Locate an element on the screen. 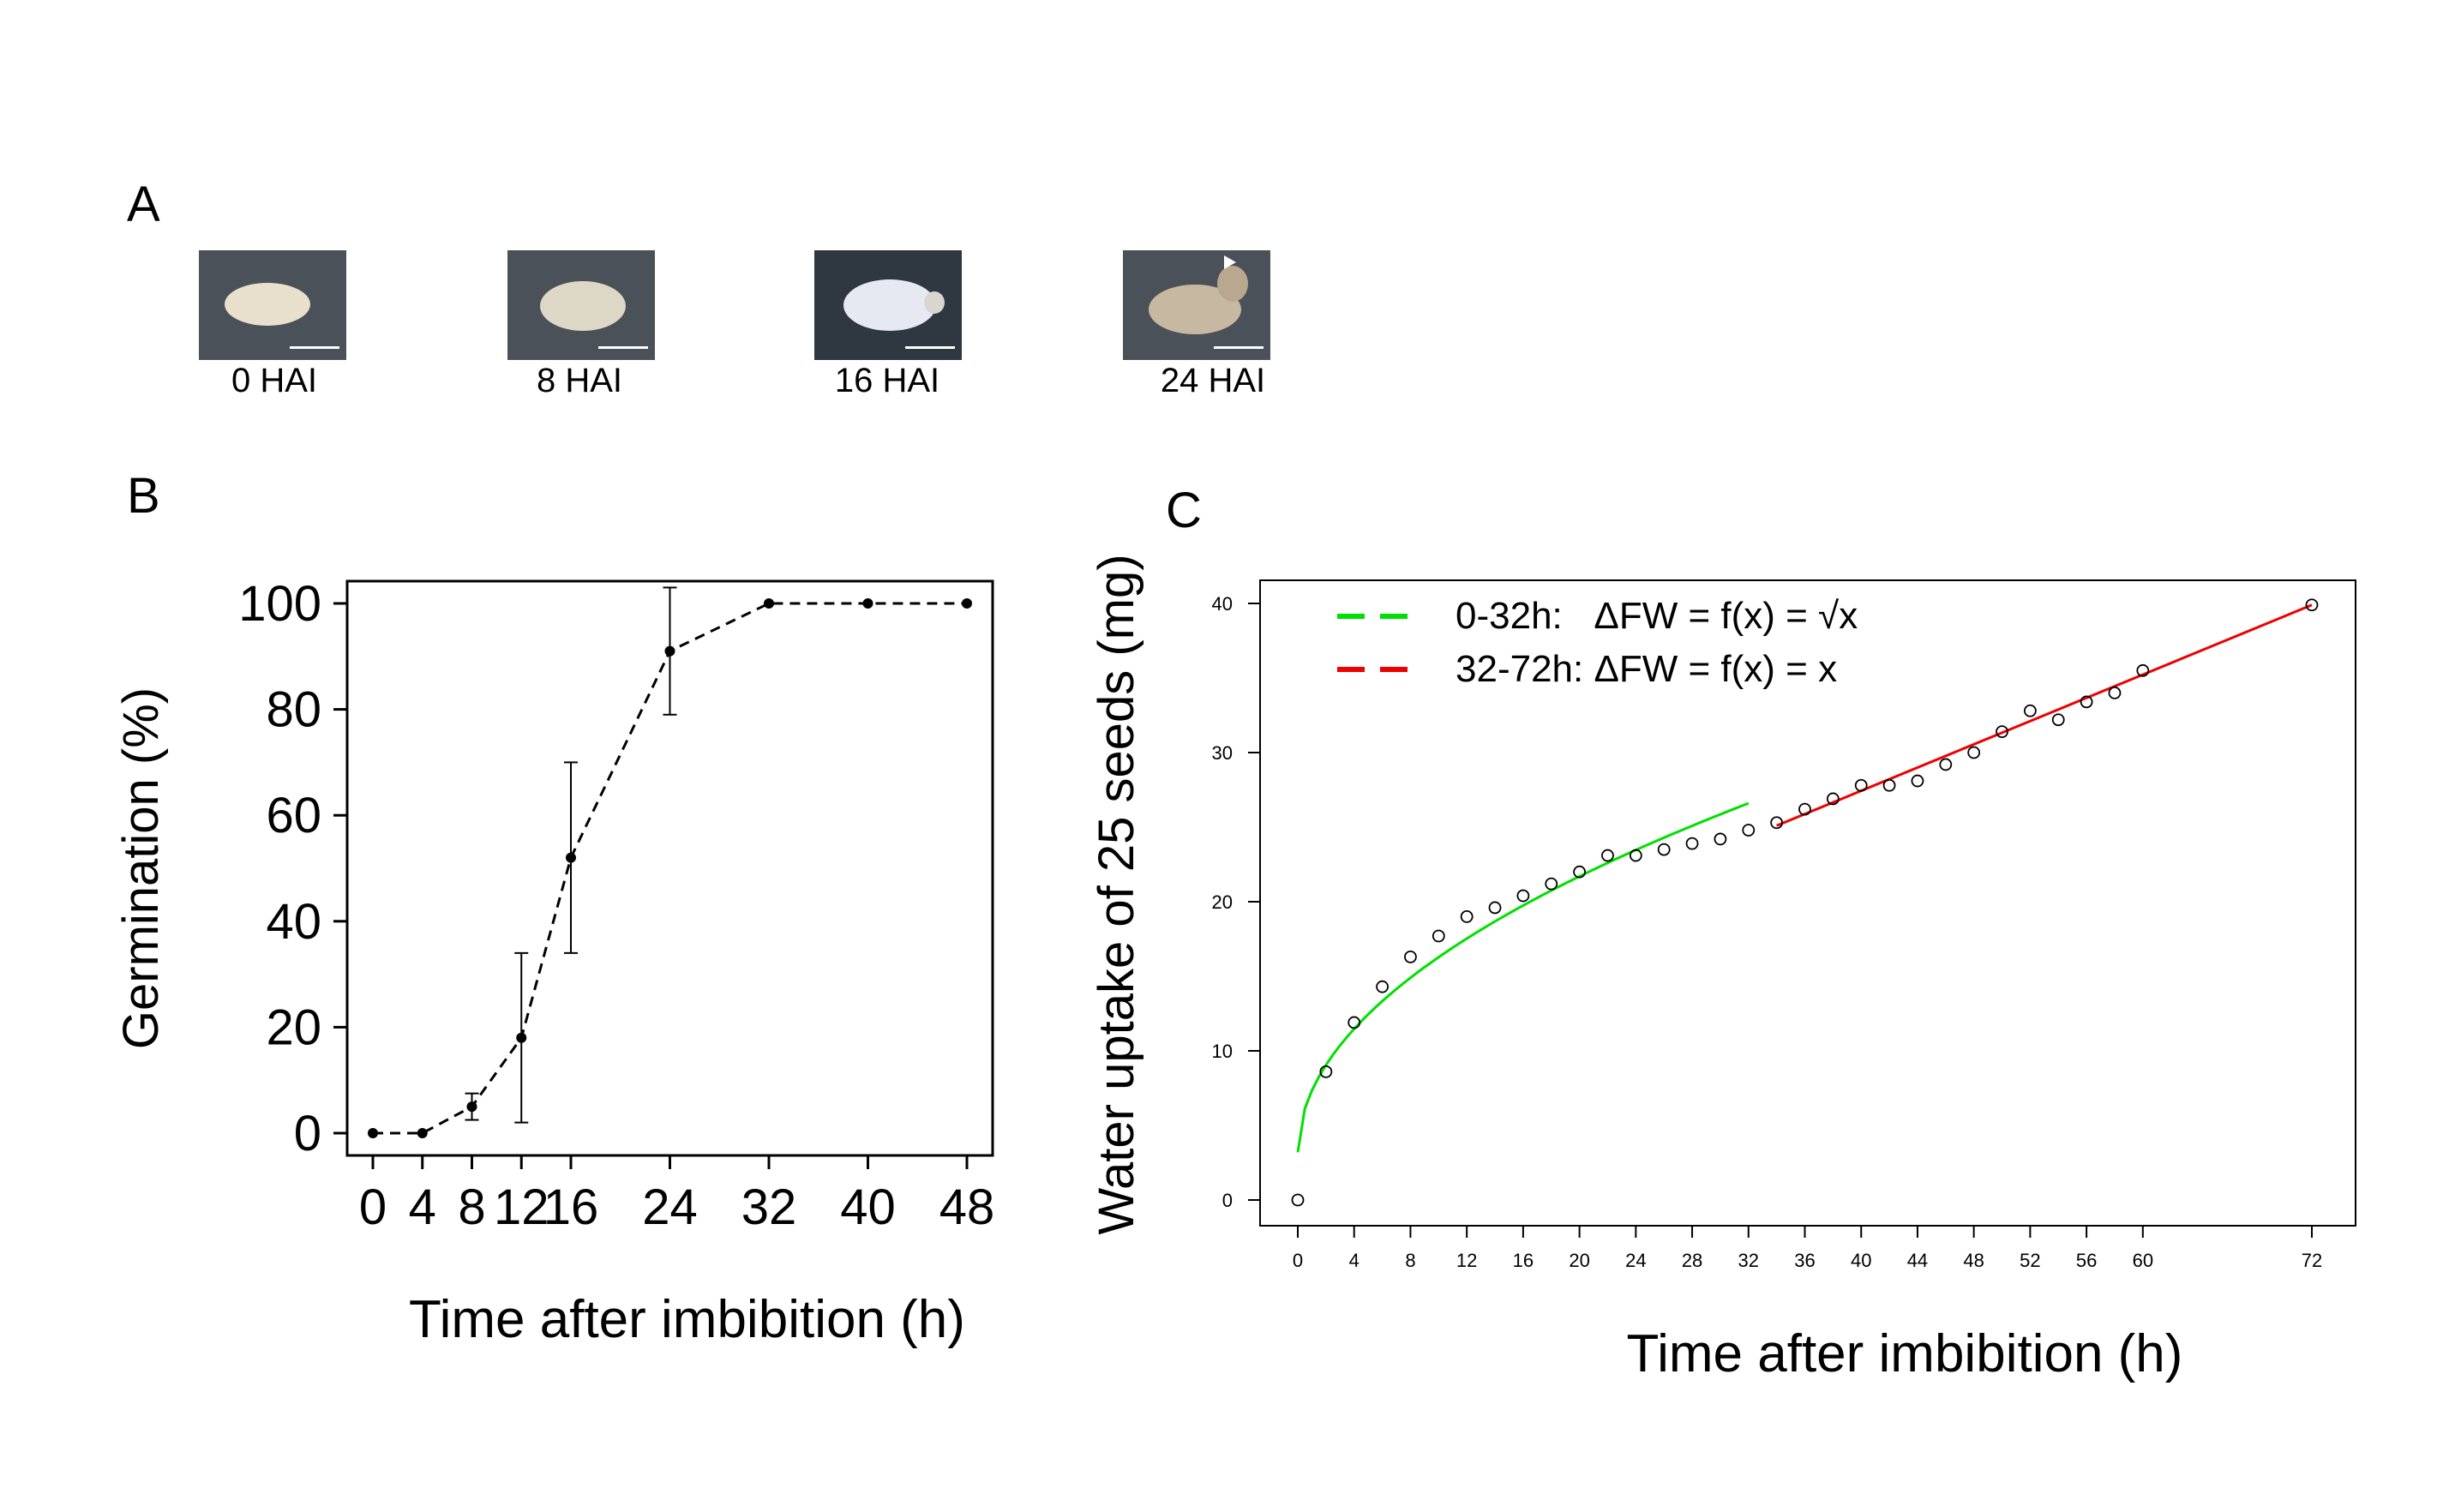  y-axis-label: Water uptake of 25 seeds (mg) is located at coordinates (1117, 894).